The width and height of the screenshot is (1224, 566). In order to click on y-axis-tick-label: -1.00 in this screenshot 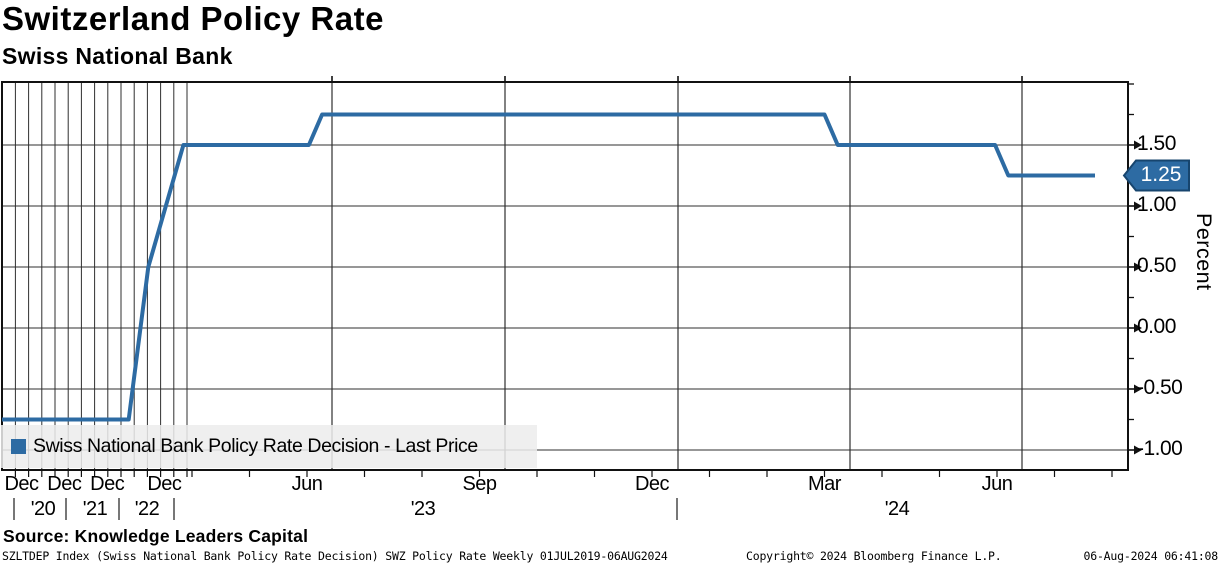, I will do `click(1160, 448)`.